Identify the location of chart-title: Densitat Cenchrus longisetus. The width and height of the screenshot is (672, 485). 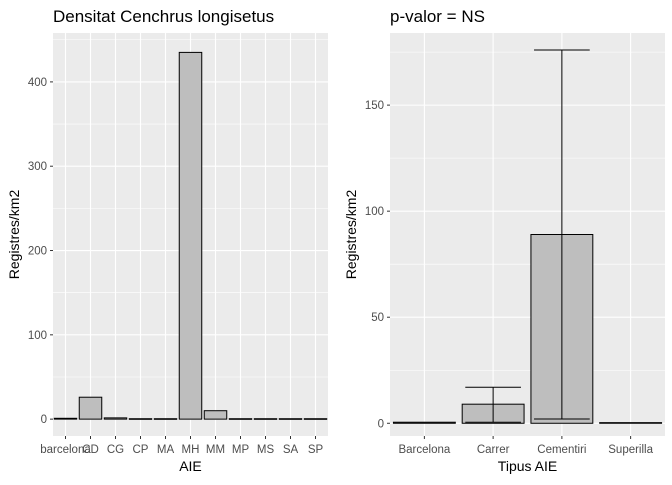
(163, 16).